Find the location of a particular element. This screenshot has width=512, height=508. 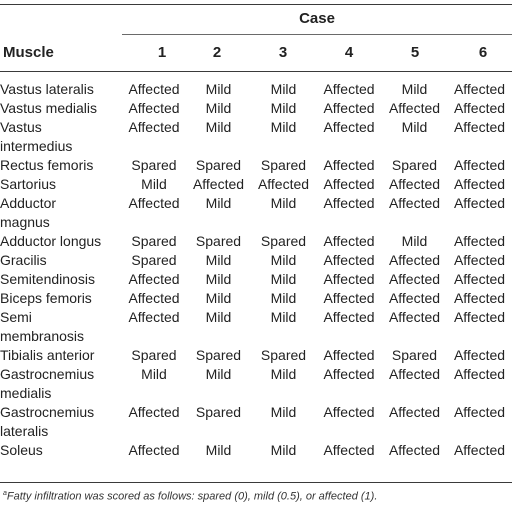

muscle-name-line: Adductor longus is located at coordinates (51, 241).